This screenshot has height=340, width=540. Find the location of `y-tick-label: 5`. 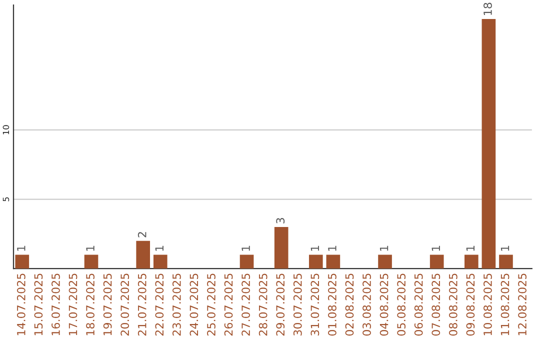

y-tick-label: 5 is located at coordinates (6, 199).